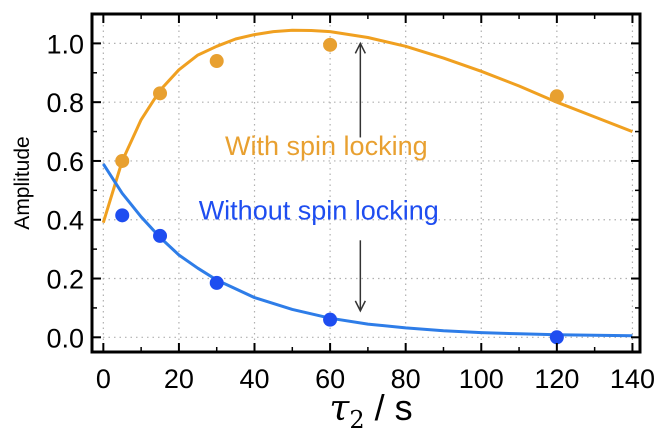 Image resolution: width=655 pixels, height=435 pixels. What do you see at coordinates (65, 221) in the screenshot?
I see `y-tick-label: 0.4` at bounding box center [65, 221].